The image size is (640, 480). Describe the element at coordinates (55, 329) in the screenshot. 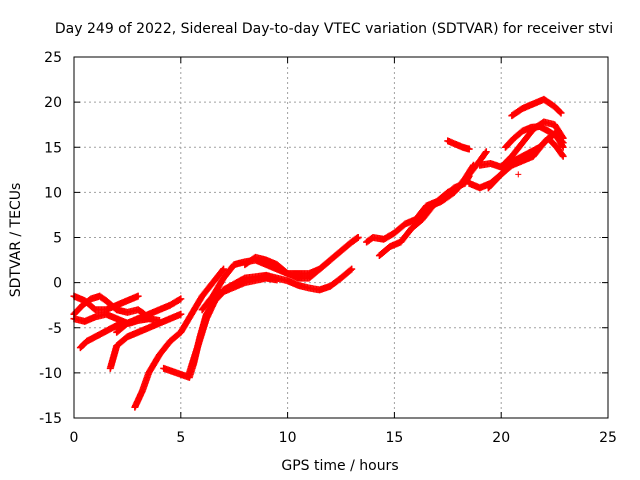

I see `y-tick-label: -5` at that location.